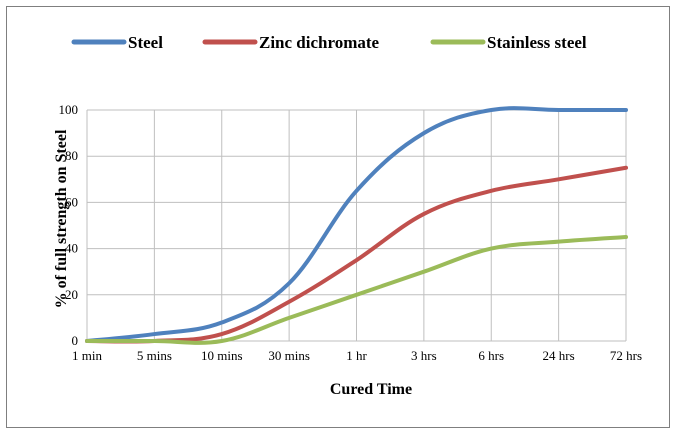 The image size is (679, 435). I want to click on y-tick-label: 0, so click(75, 340).